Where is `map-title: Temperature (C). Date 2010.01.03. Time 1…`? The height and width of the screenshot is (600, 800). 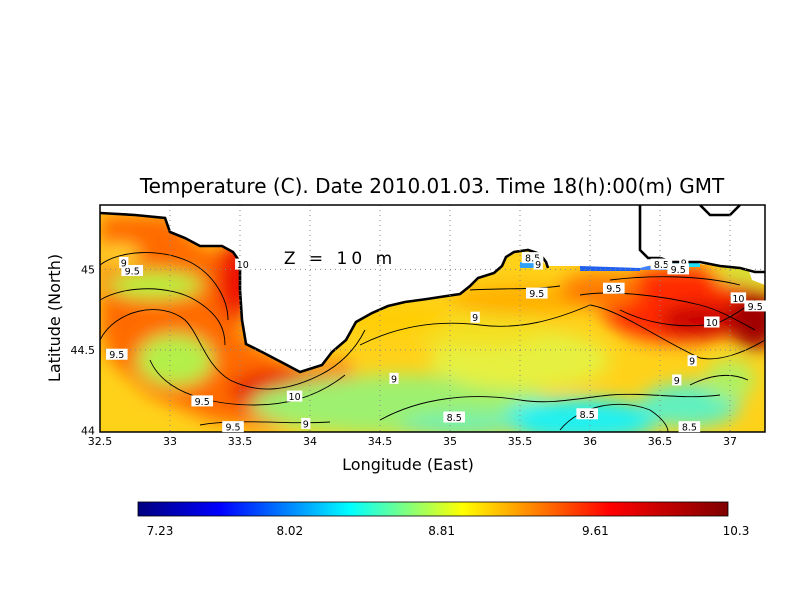 map-title: Temperature (C). Date 2010.01.03. Time 1… is located at coordinates (432, 186).